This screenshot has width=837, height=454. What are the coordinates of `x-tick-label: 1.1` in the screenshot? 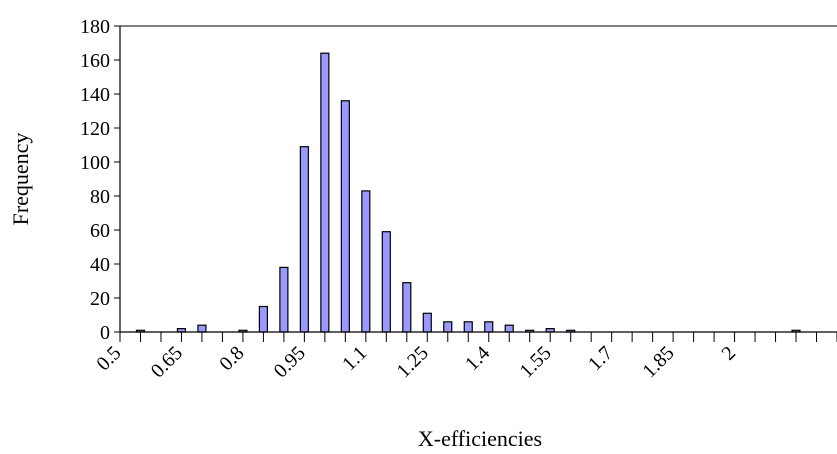 It's located at (354, 358).